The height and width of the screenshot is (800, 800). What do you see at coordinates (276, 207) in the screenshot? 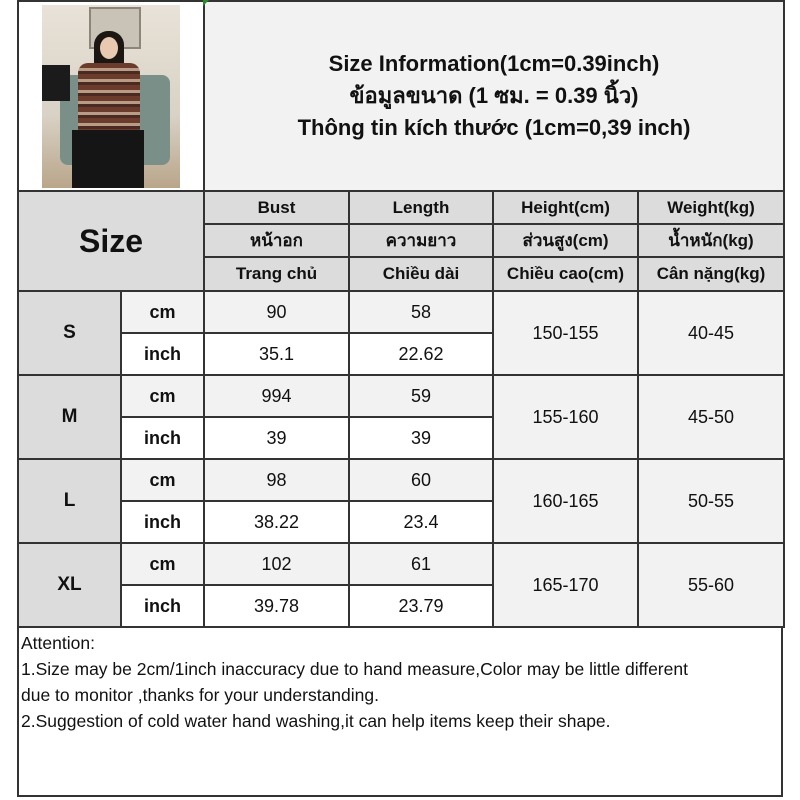
I see `header-bust-en: Bust` at bounding box center [276, 207].